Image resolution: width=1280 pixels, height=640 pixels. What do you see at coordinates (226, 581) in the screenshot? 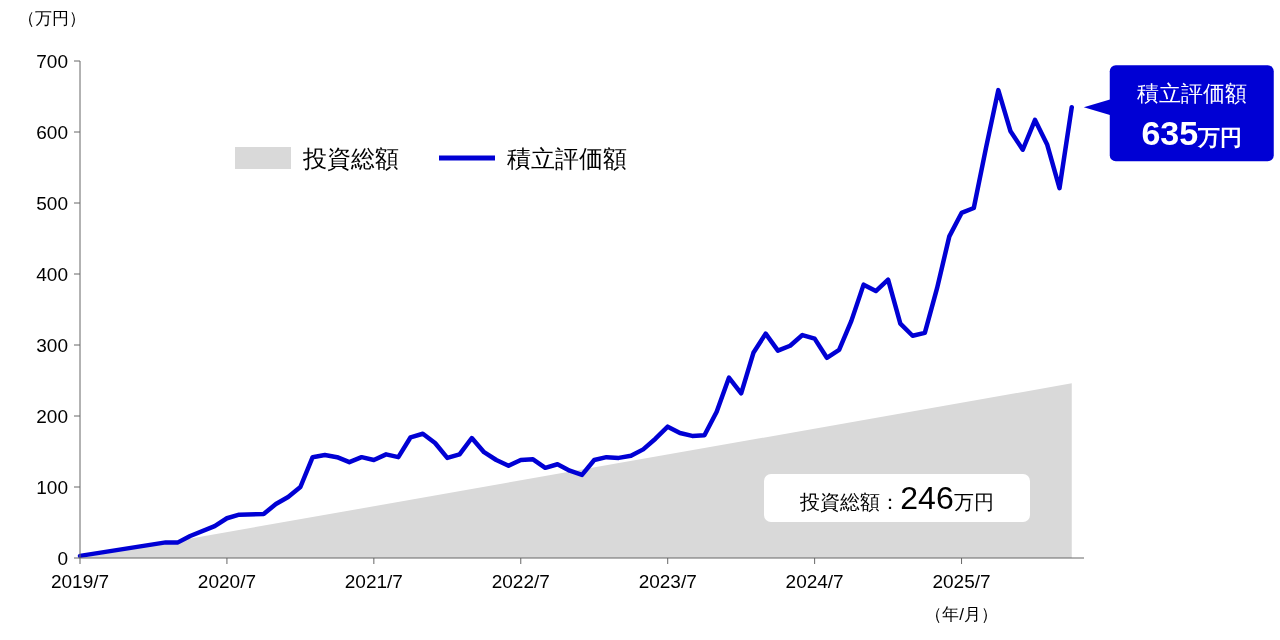
I see `x-tick-label: 2020/7` at bounding box center [226, 581].